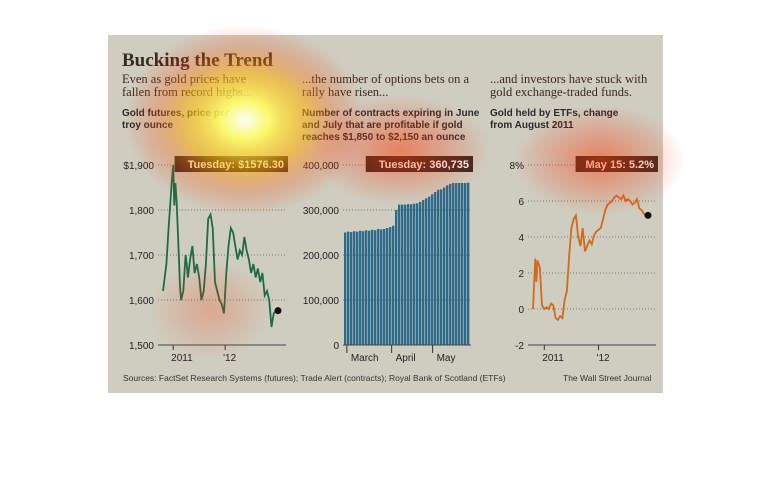  What do you see at coordinates (138, 166) in the screenshot?
I see `gold-futures-ytick-label: $1,900` at bounding box center [138, 166].